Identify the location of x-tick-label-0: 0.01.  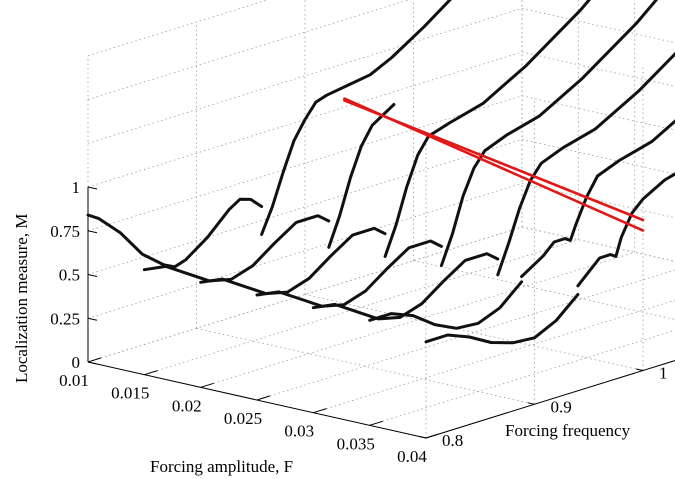
(74, 380).